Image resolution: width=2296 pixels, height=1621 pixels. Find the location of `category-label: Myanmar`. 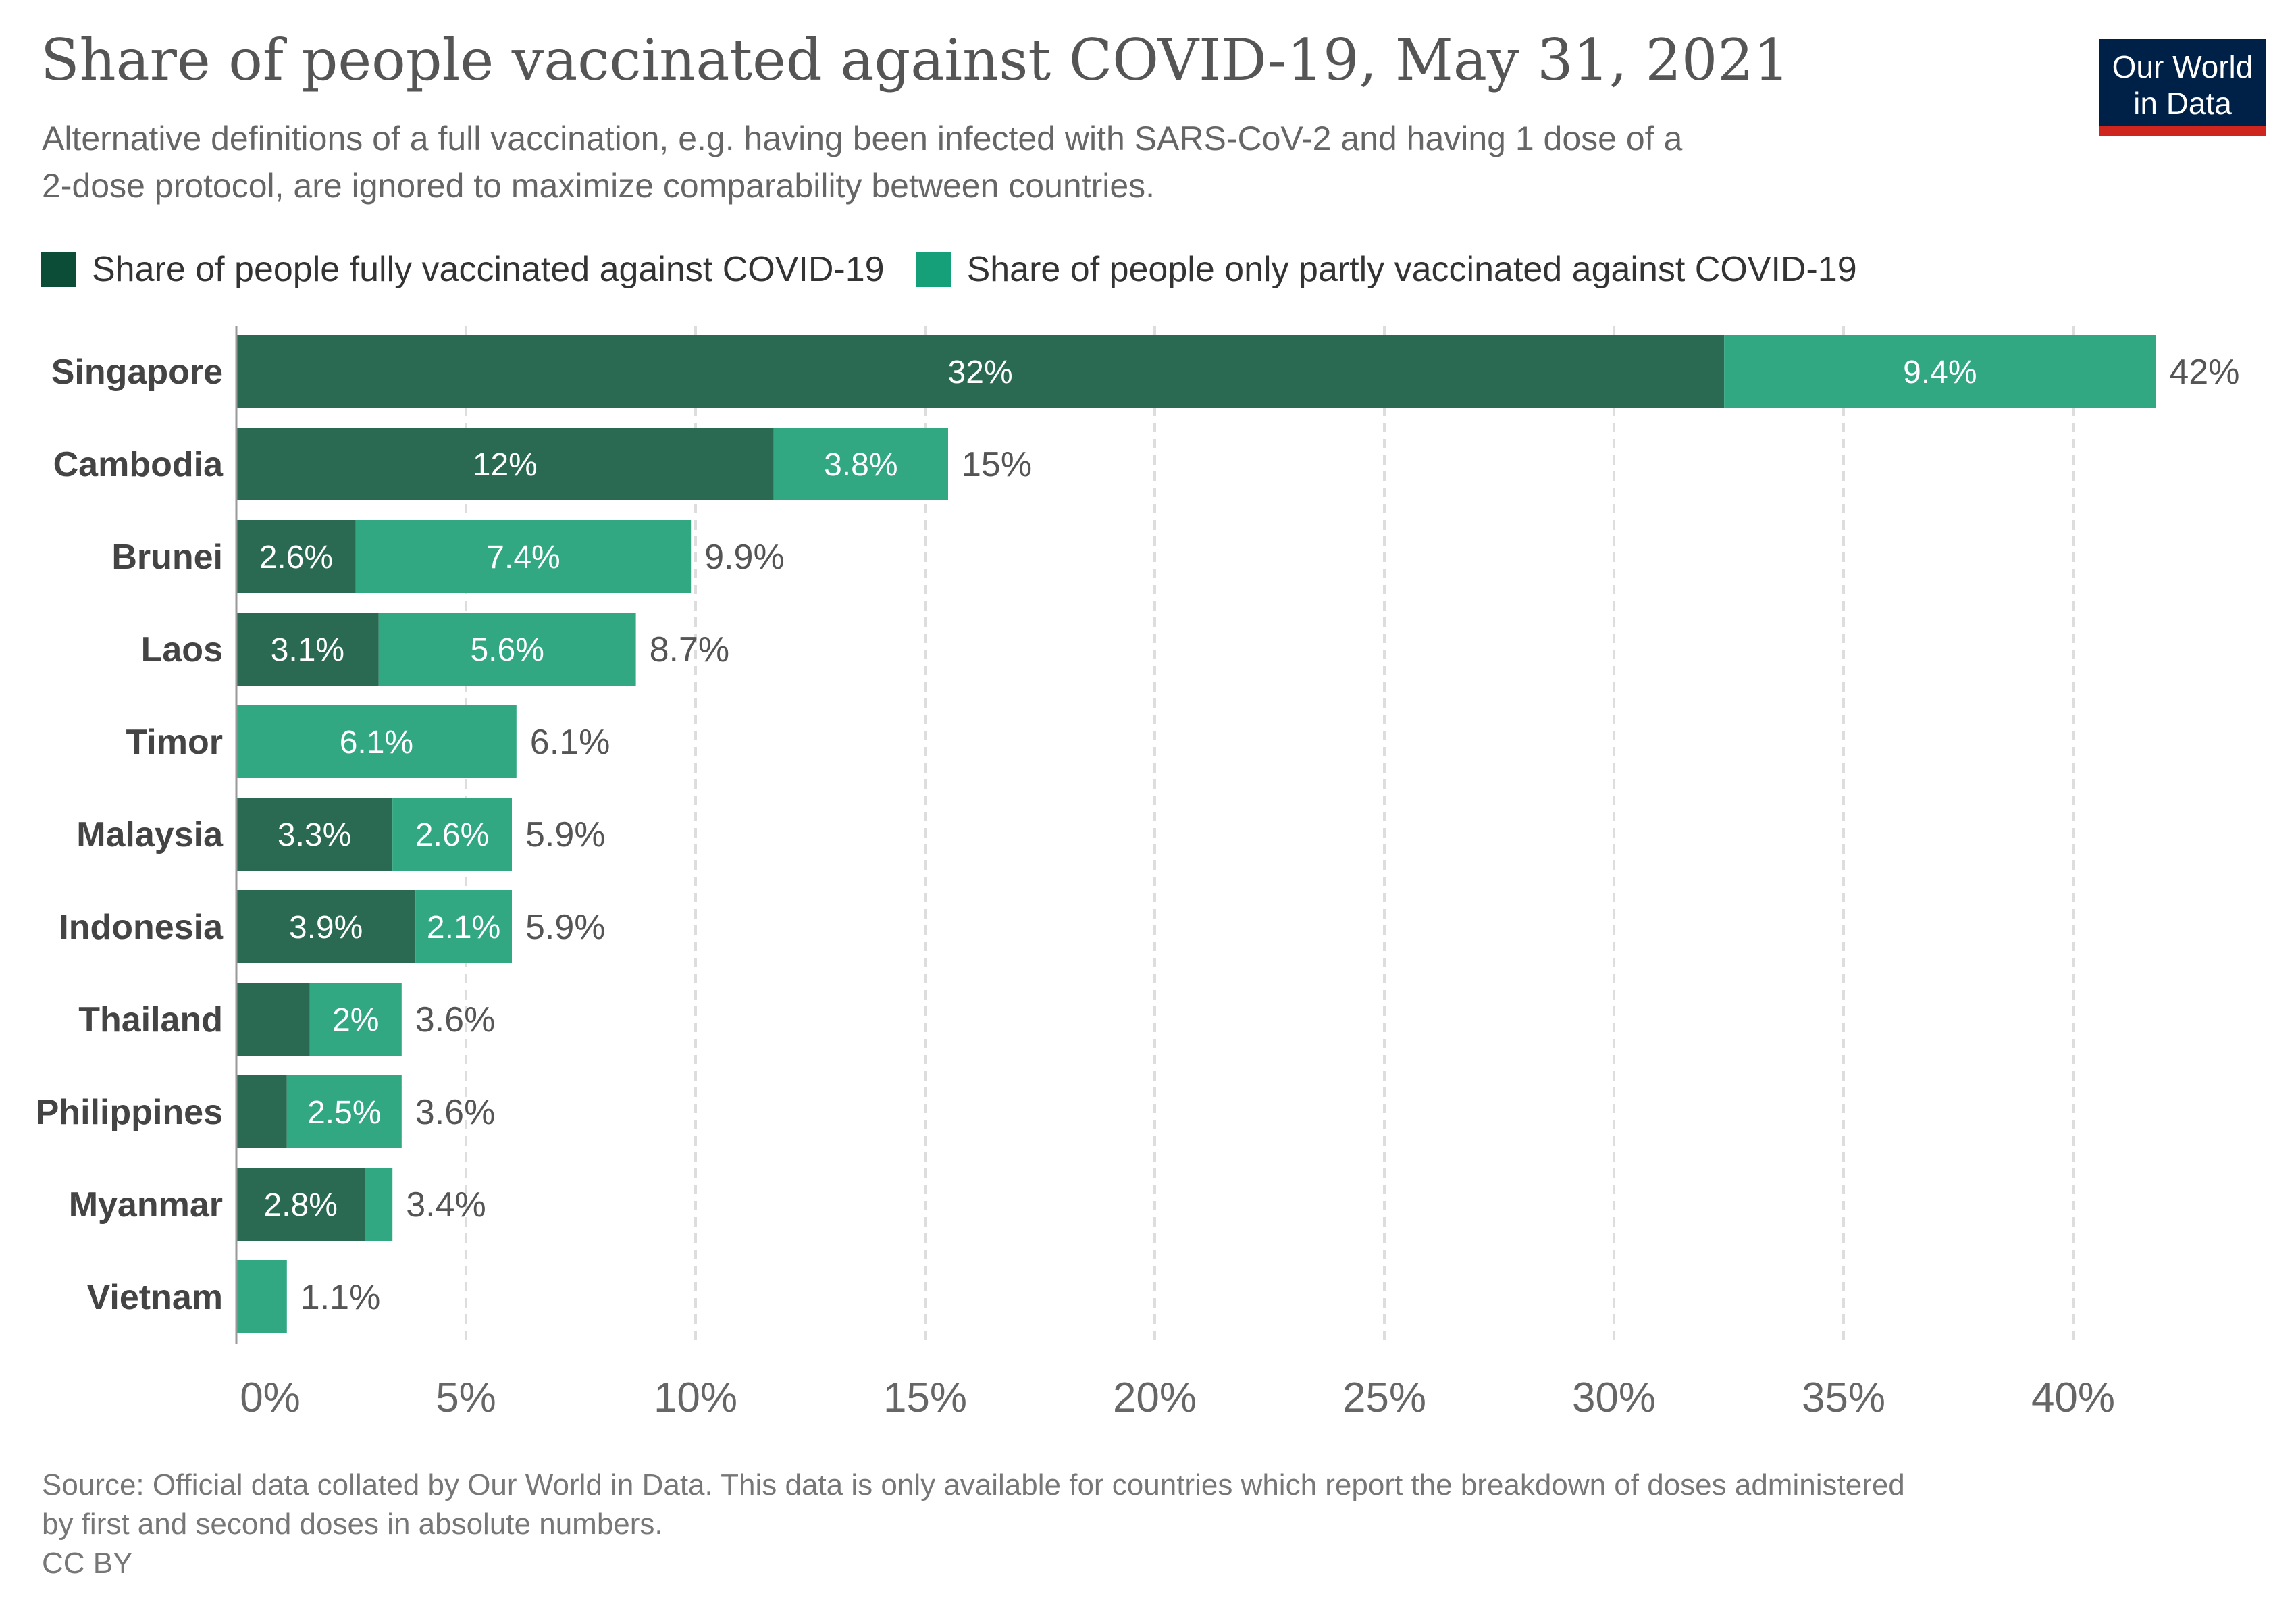

category-label: Myanmar is located at coordinates (146, 1205).